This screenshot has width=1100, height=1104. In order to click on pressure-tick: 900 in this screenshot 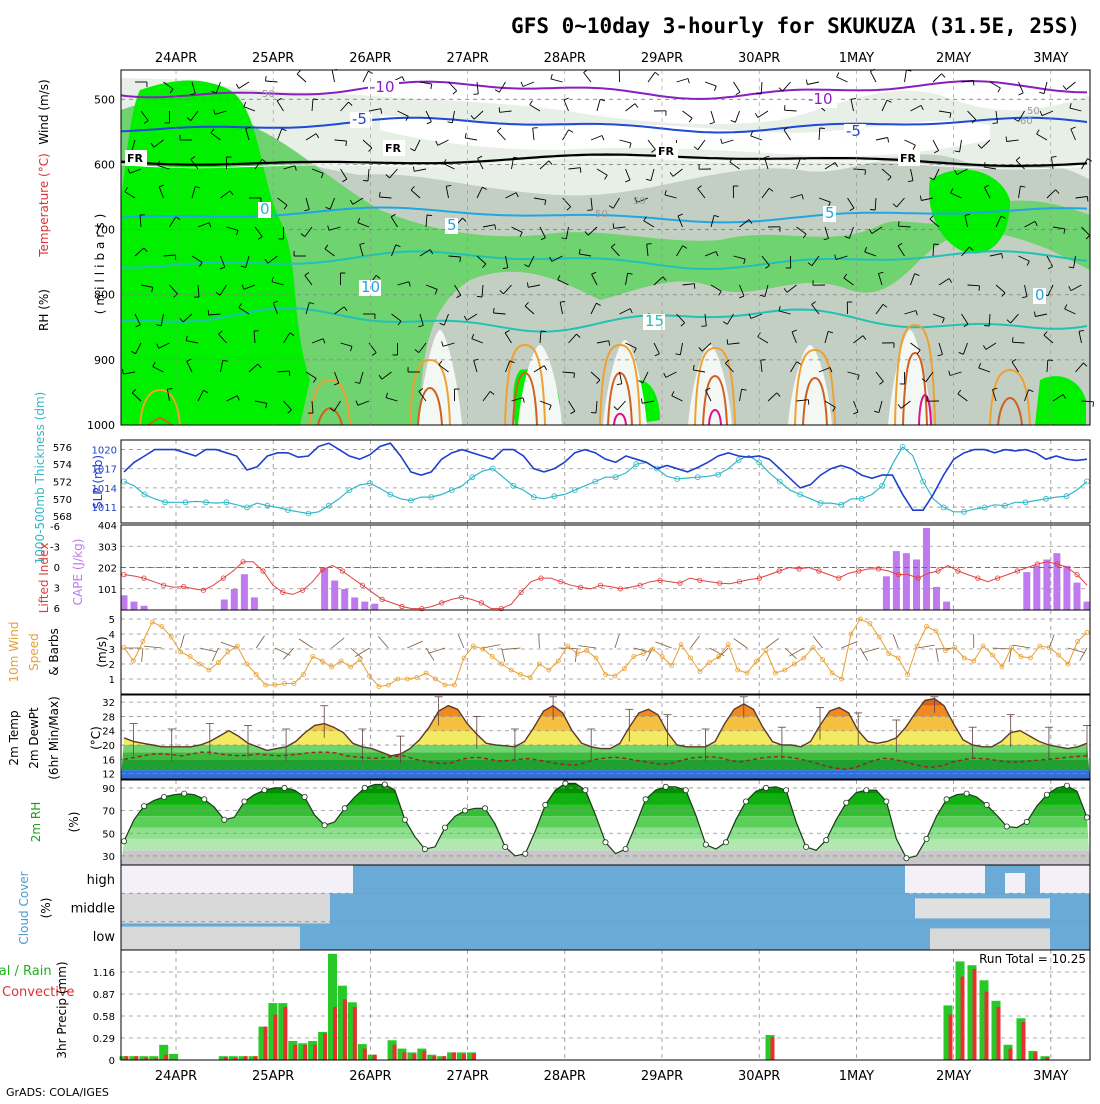, I will do `click(104, 360)`.